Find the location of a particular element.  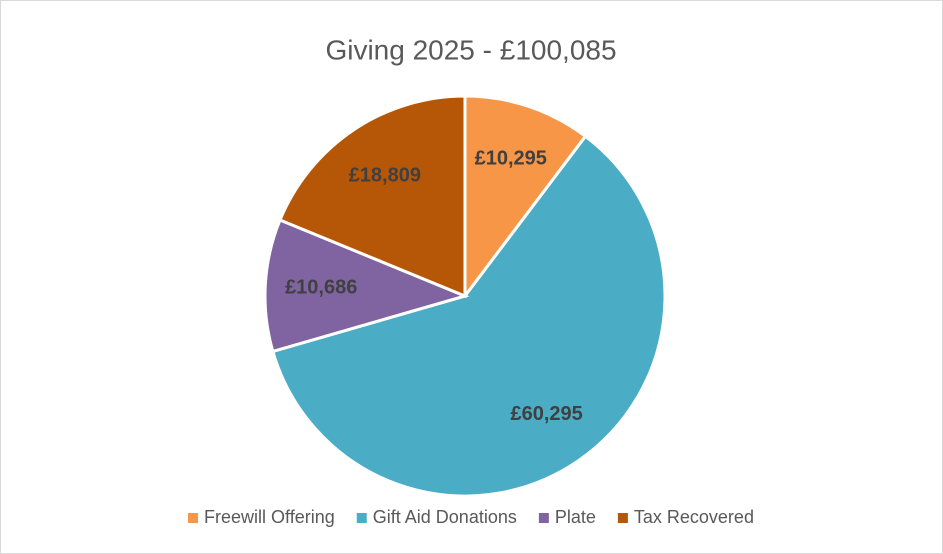

chart-title: Giving 2025 - £100,085 is located at coordinates (470, 49).